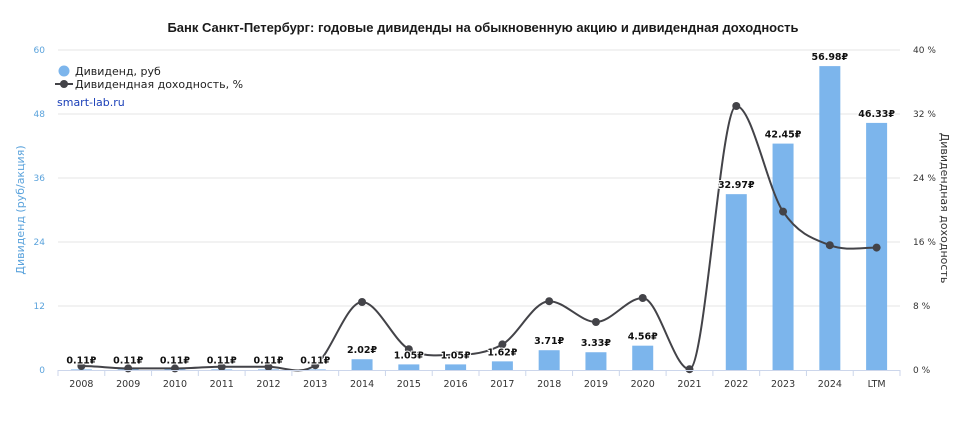 This screenshot has height=428, width=971. Describe the element at coordinates (40, 211) in the screenshot. I see `left-axis-ticks: 0 12 24 36 48 60` at that location.